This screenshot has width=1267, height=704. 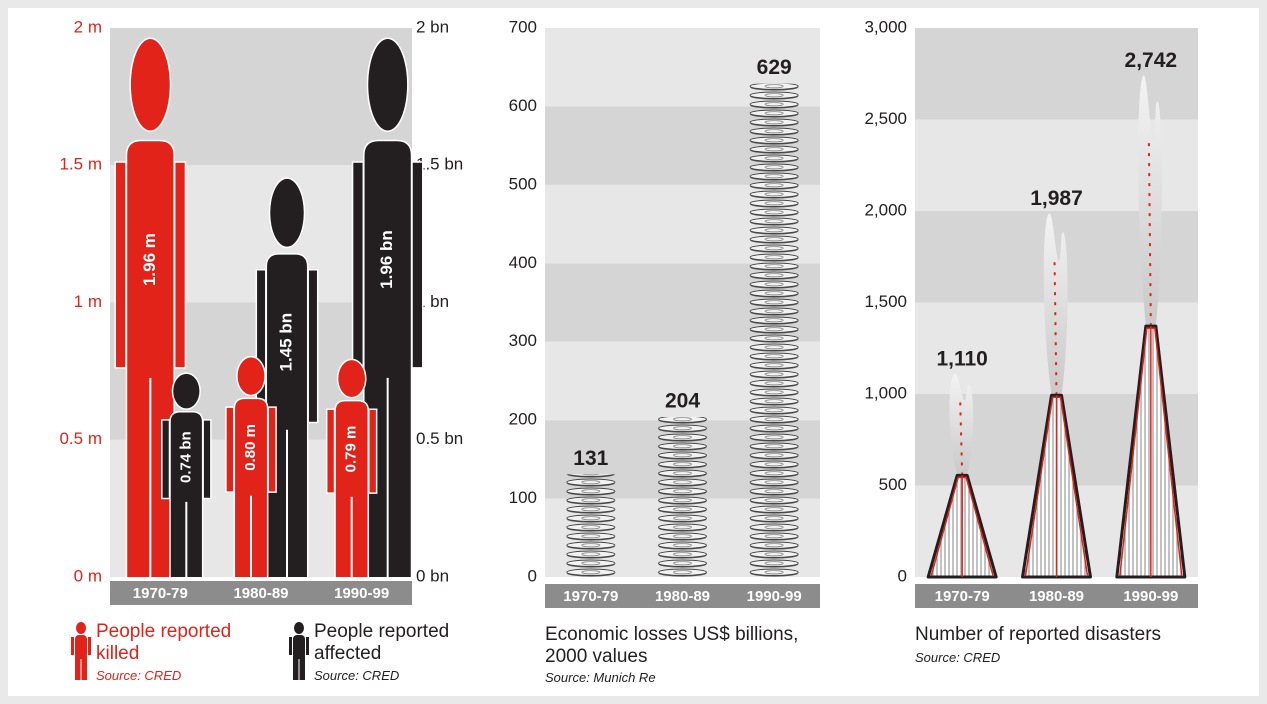 I want to click on legend-icon-affected, so click(x=299, y=651).